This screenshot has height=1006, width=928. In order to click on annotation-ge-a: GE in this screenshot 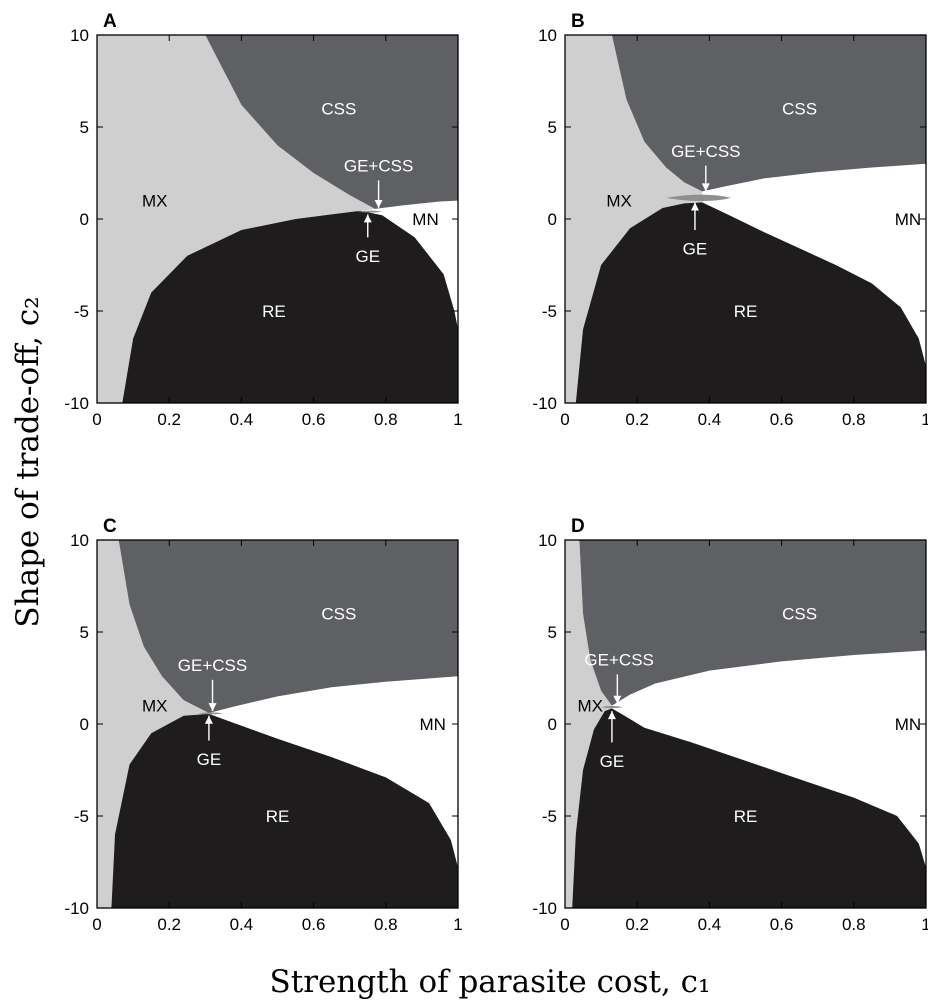, I will do `click(367, 256)`.